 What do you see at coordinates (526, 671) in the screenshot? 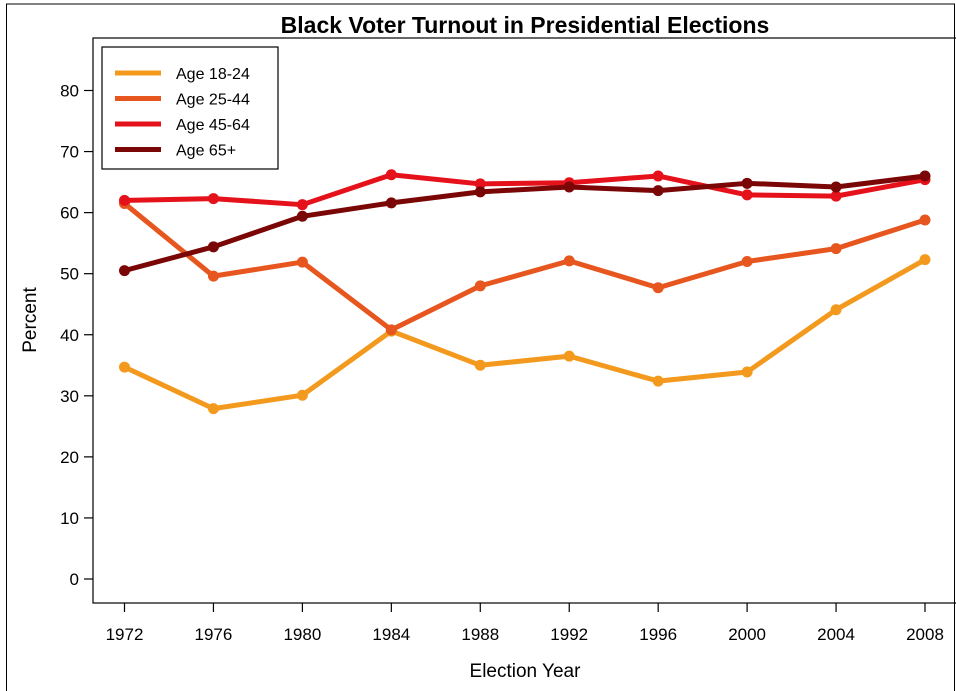
I see `x-axis-title: Election Year` at bounding box center [526, 671].